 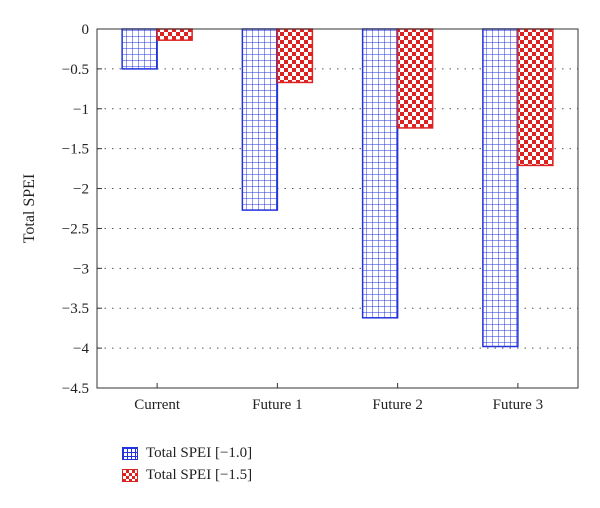 What do you see at coordinates (130, 453) in the screenshot?
I see `legend-swatch-grid-icon` at bounding box center [130, 453].